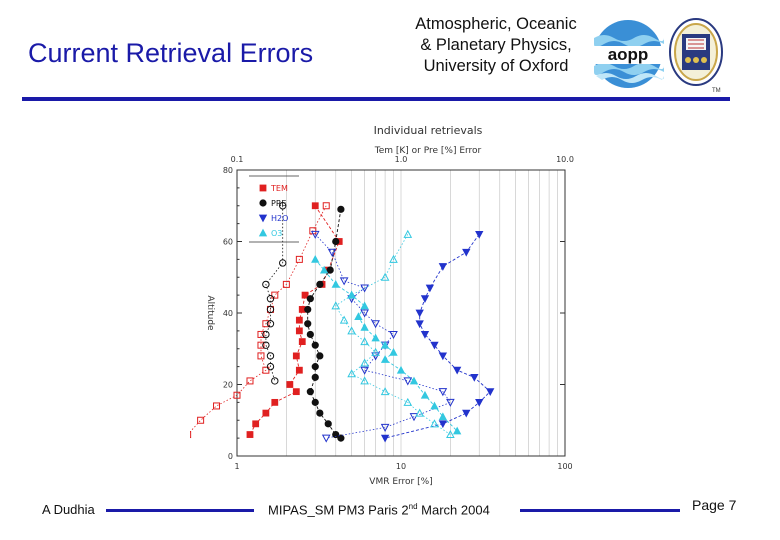 The image size is (780, 540). What do you see at coordinates (228, 385) in the screenshot?
I see `y-tick-label: 20` at bounding box center [228, 385].